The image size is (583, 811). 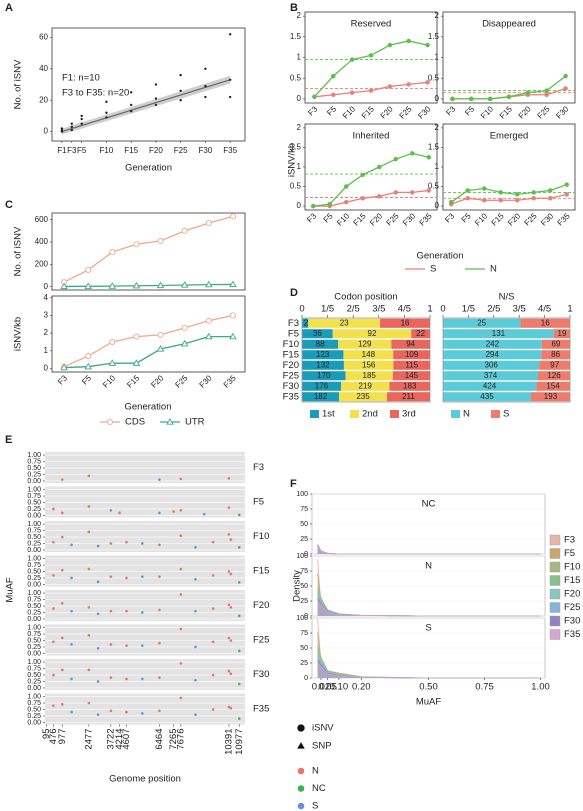 What do you see at coordinates (258, 467) in the screenshot?
I see `strip-label: F3` at bounding box center [258, 467].